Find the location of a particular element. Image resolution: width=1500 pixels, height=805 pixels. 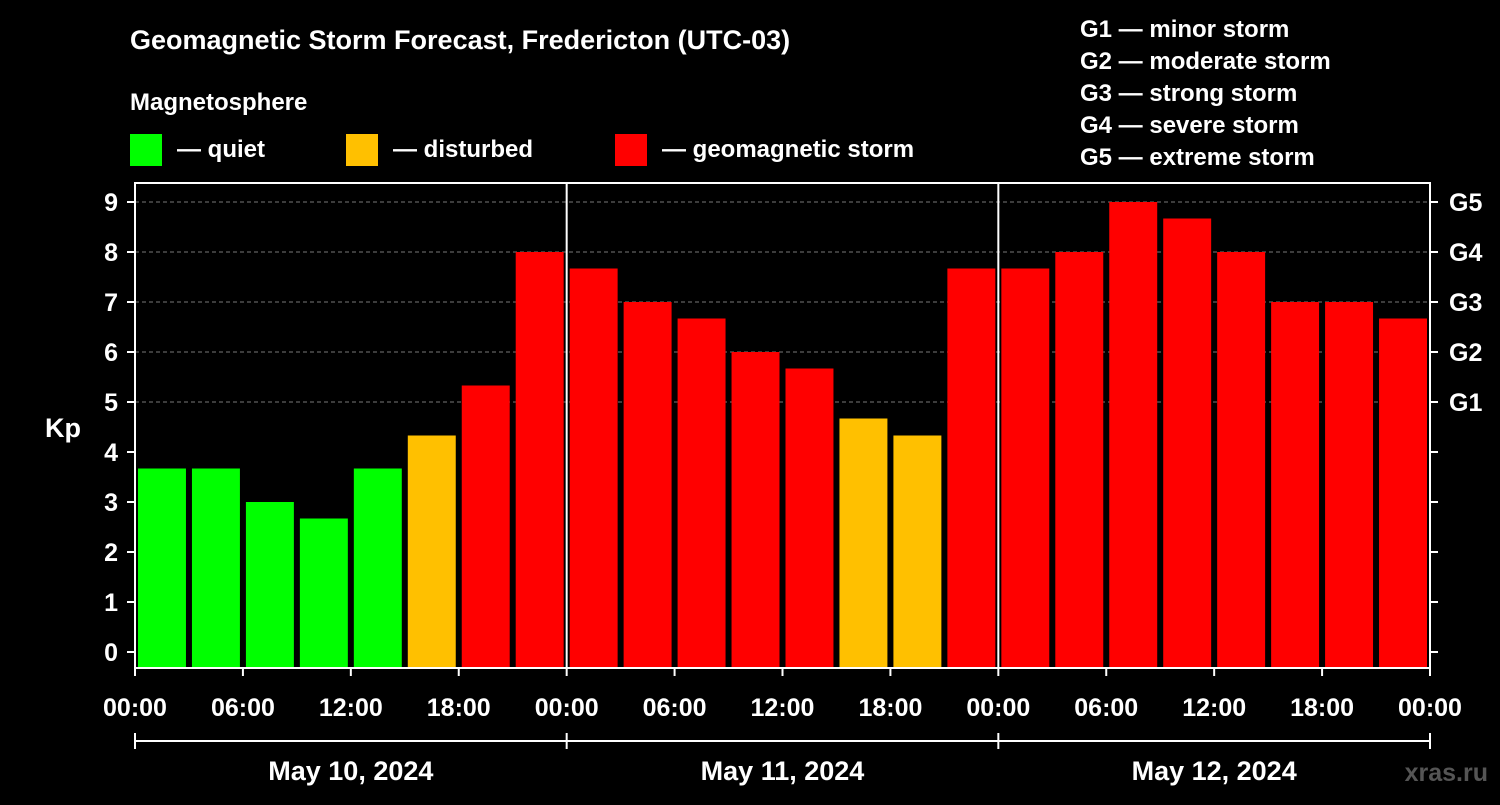

y-tick-label: 4 is located at coordinates (111, 453).